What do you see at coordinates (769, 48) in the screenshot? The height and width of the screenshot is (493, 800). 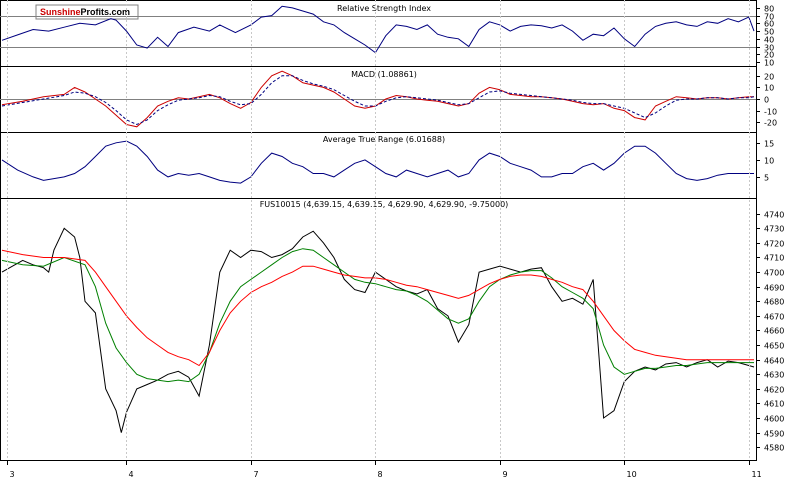 I see `y-tick-label-0-2: 30` at bounding box center [769, 48].